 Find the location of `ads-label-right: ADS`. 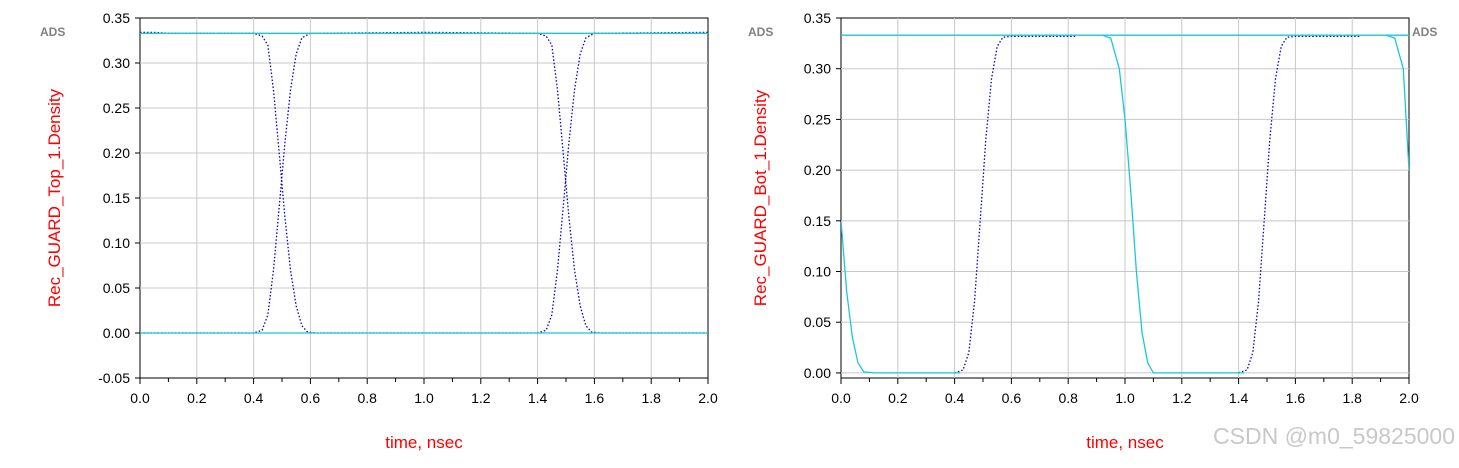

ads-label-right: ADS is located at coordinates (1424, 32).